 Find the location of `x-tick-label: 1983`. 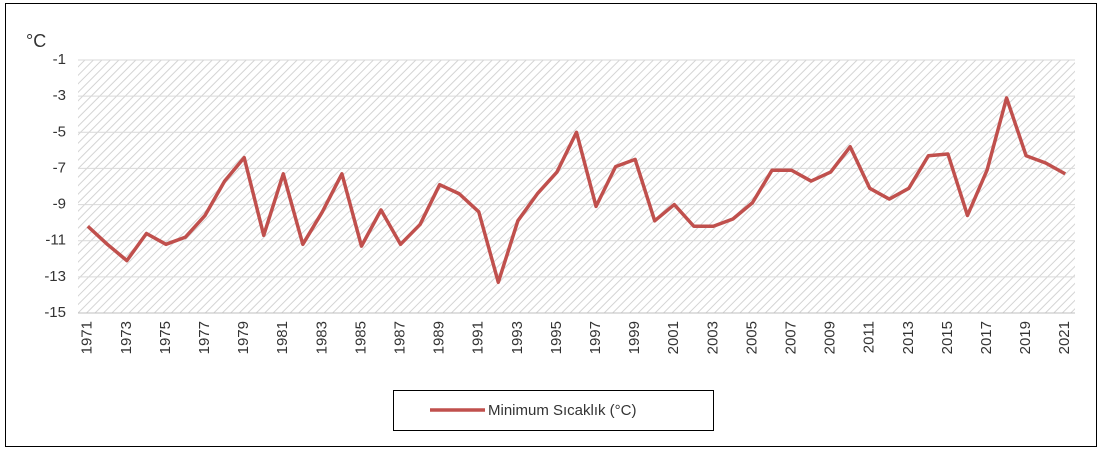

x-tick-label: 1983 is located at coordinates (321, 337).